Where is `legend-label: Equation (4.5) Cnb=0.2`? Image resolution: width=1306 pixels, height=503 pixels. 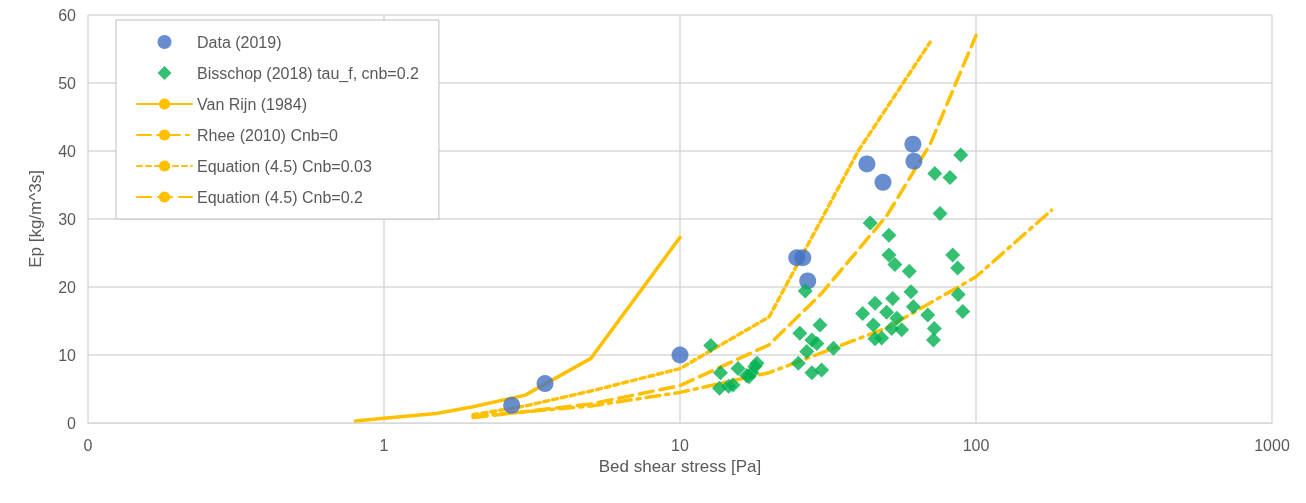 legend-label: Equation (4.5) Cnb=0.2 is located at coordinates (280, 197).